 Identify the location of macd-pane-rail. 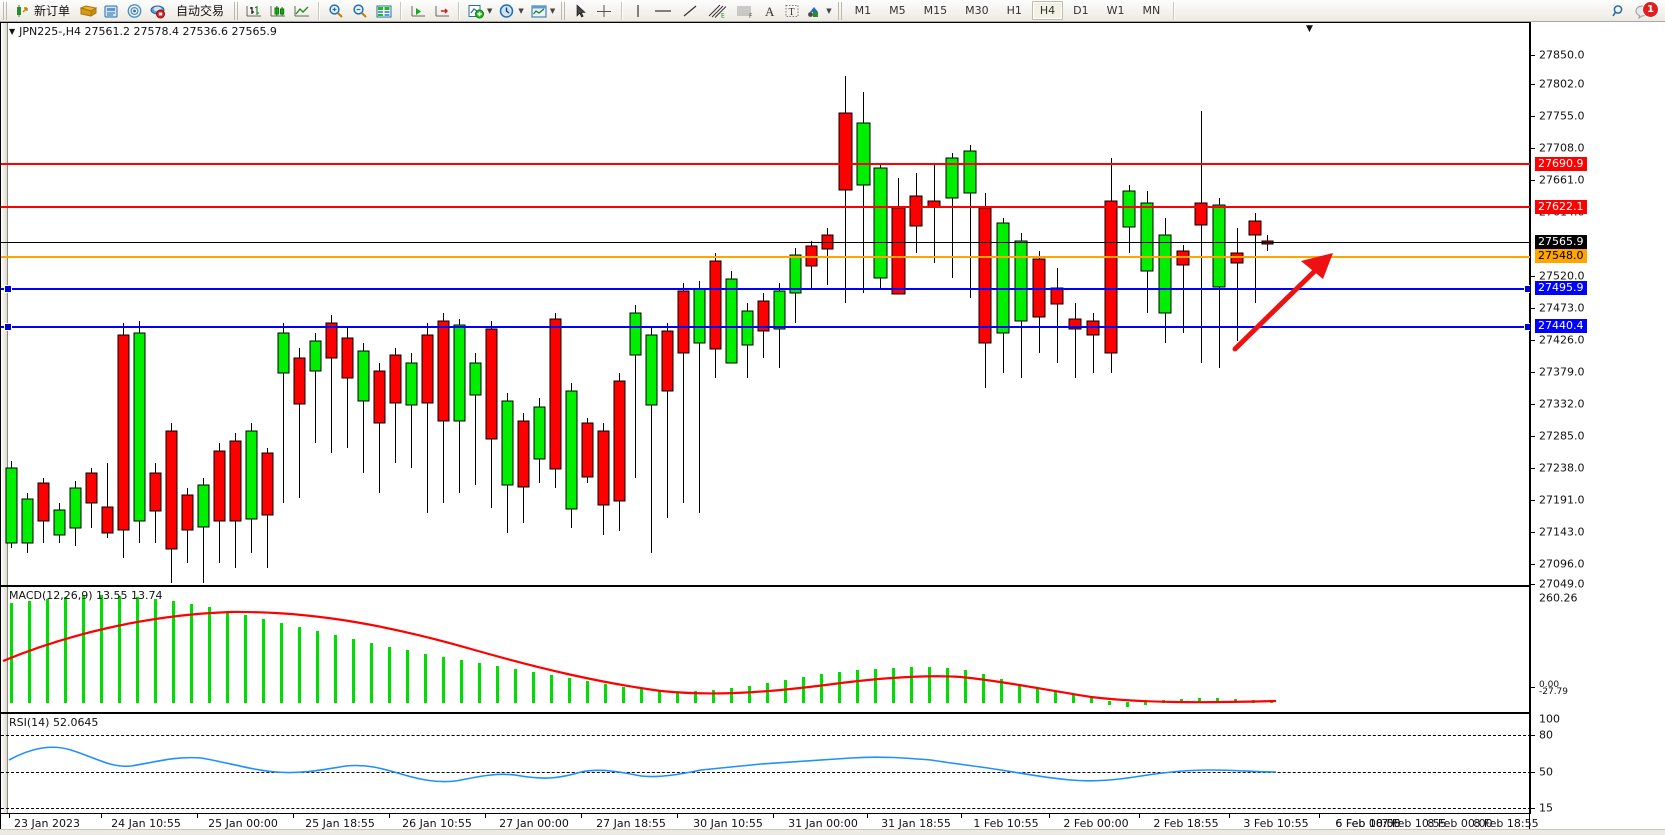
(4, 649).